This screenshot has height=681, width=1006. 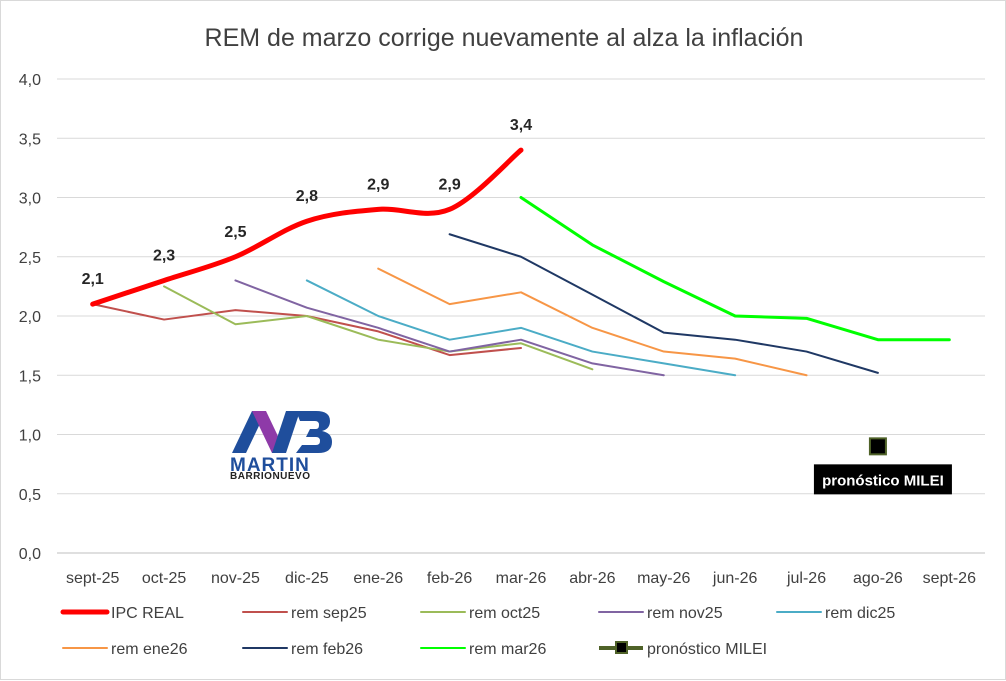 What do you see at coordinates (30, 139) in the screenshot?
I see `y-tick-label: 3,5` at bounding box center [30, 139].